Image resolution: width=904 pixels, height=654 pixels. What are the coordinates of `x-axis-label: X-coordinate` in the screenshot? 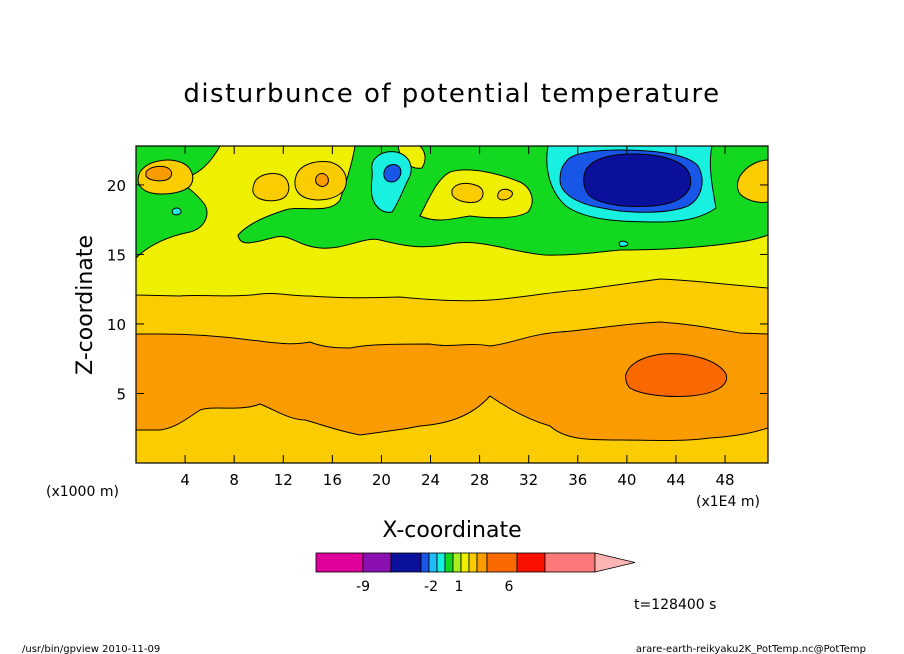 It's located at (451, 530).